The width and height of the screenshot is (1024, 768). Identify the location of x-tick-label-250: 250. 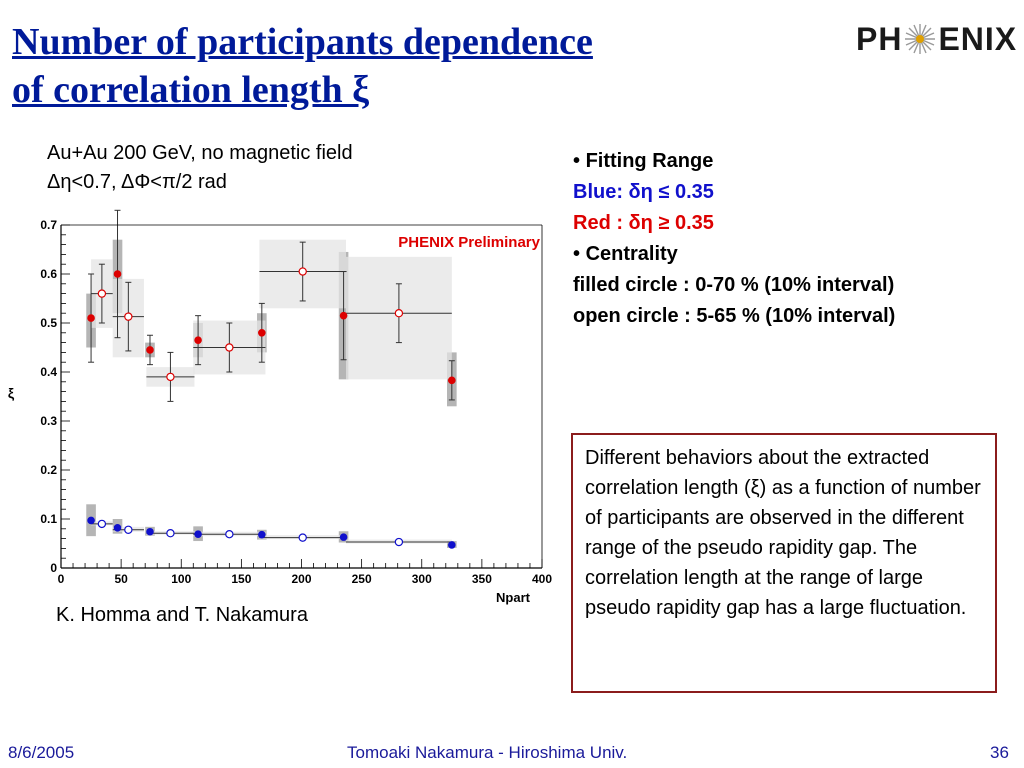
(362, 579).